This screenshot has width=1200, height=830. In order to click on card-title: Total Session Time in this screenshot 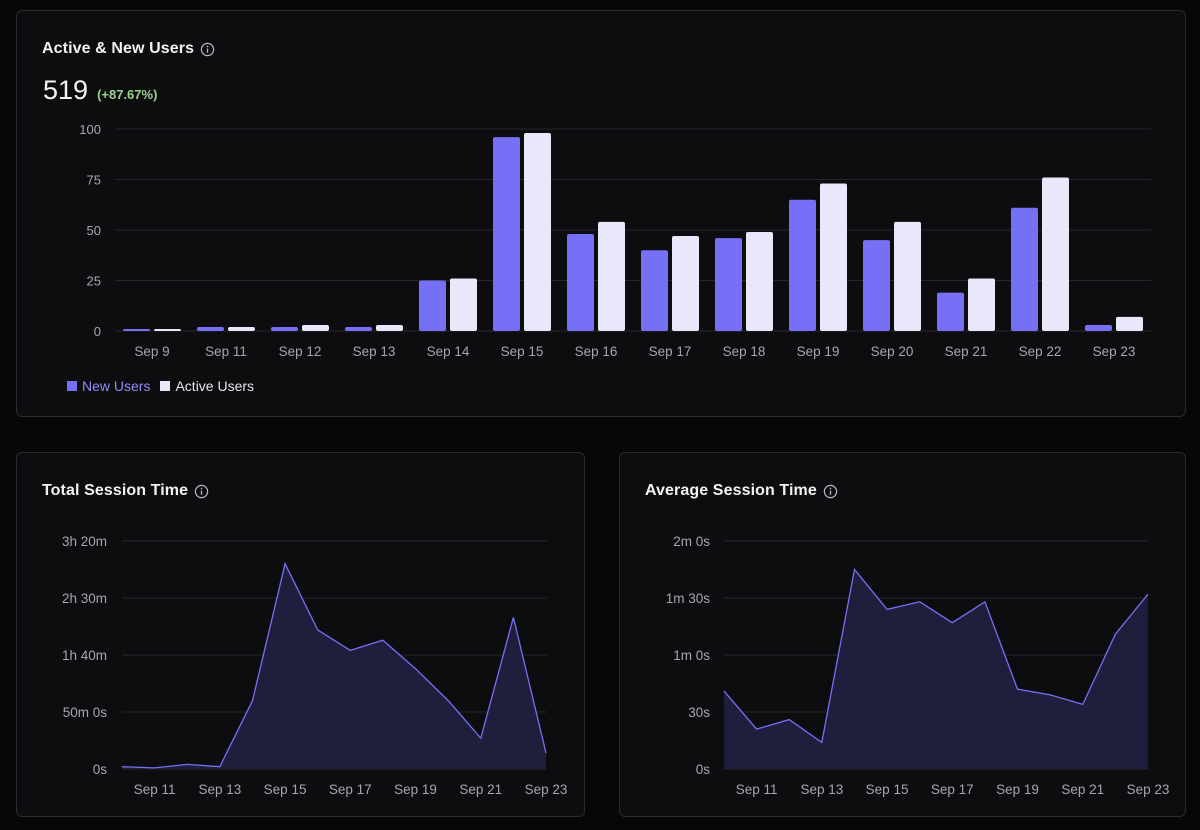, I will do `click(115, 490)`.